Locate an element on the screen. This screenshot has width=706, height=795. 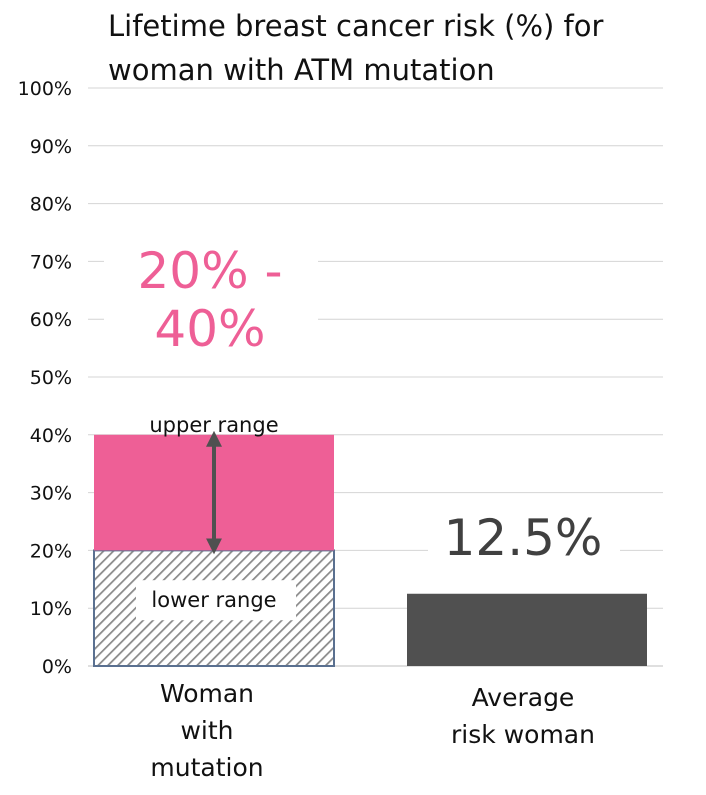
bar-average-risk is located at coordinates (527, 629).